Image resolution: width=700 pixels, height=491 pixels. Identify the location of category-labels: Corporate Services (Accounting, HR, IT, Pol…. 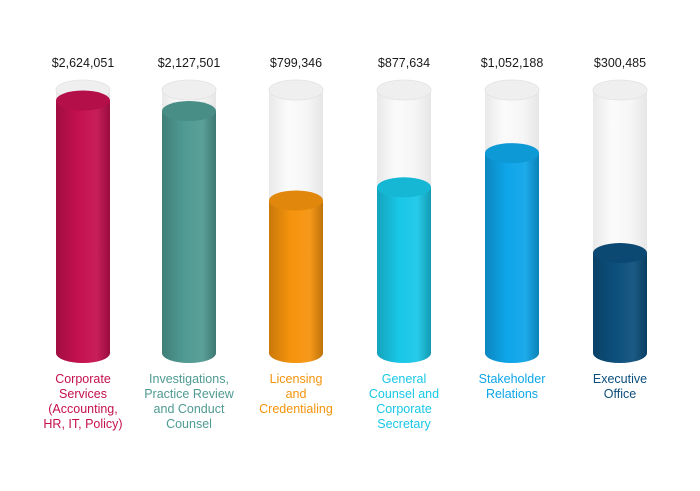
(345, 401).